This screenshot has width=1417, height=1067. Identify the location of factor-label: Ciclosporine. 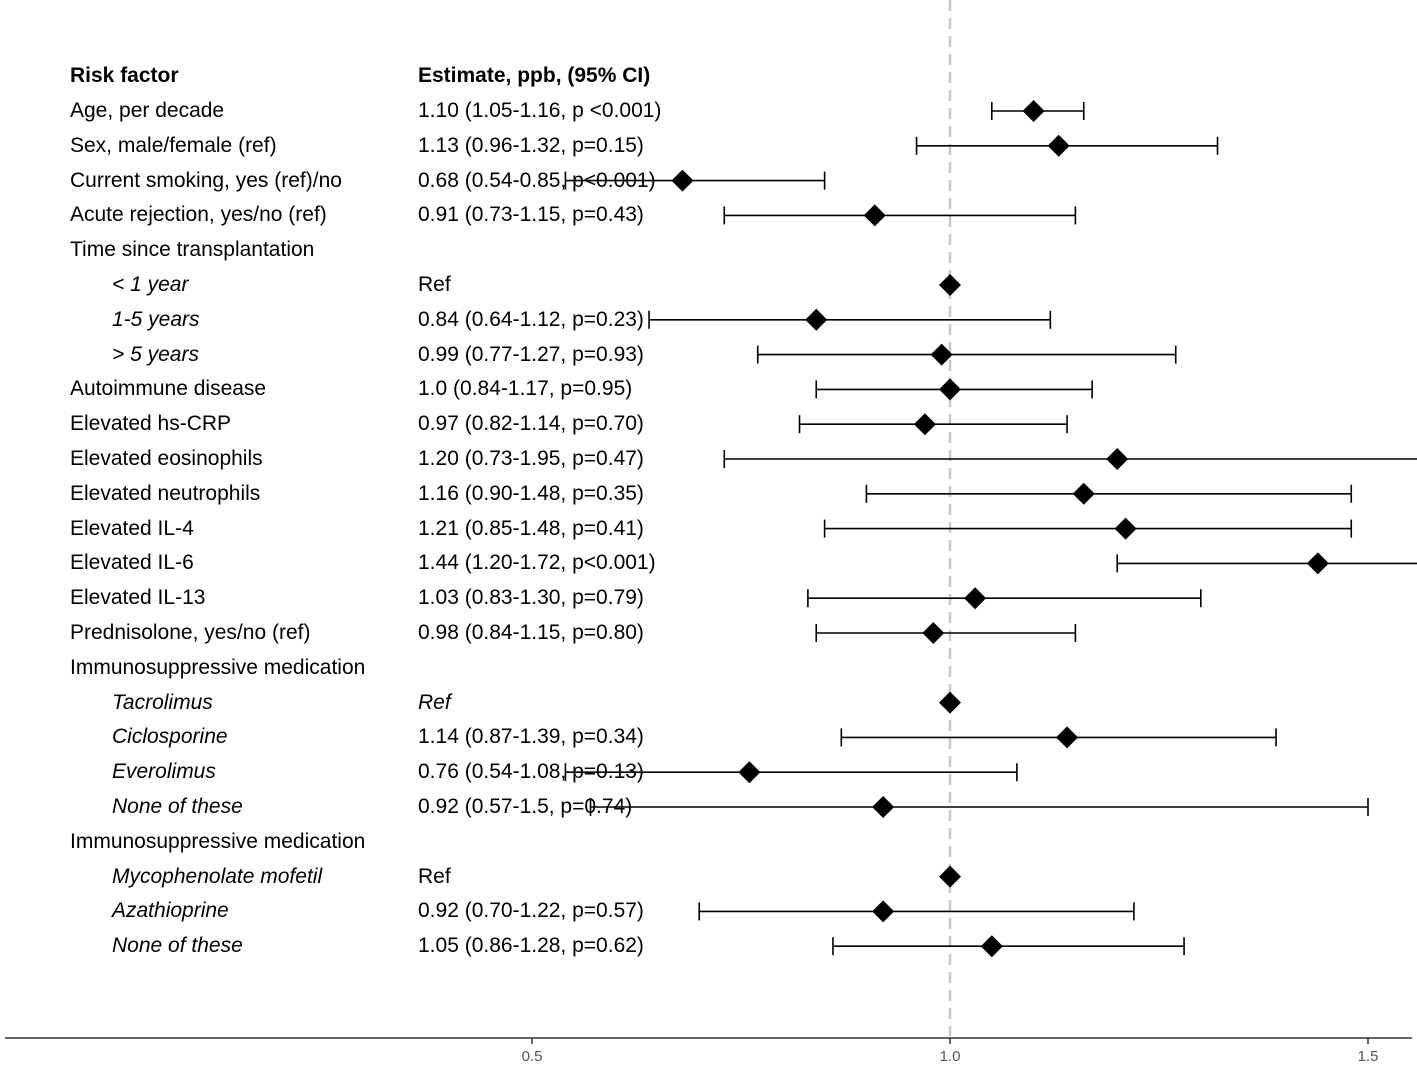
(170, 737).